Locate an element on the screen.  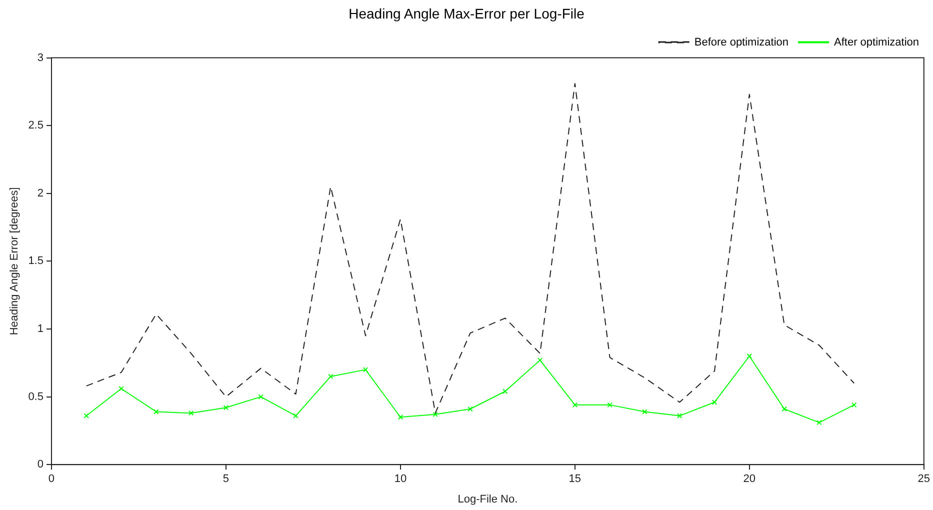
chart-title: Heading Angle Max-Error per Log-File is located at coordinates (466, 13).